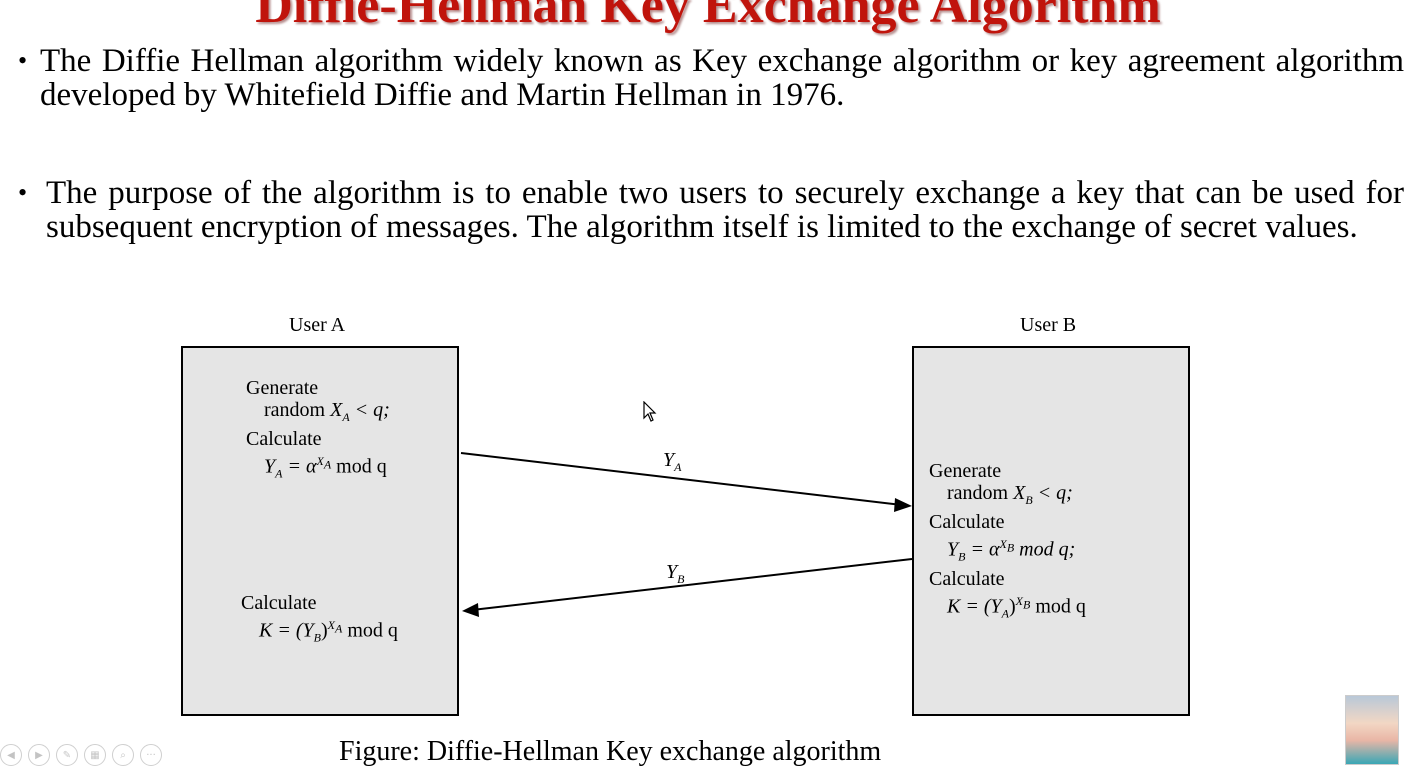  I want to click on user-b-label: User B, so click(1048, 325).